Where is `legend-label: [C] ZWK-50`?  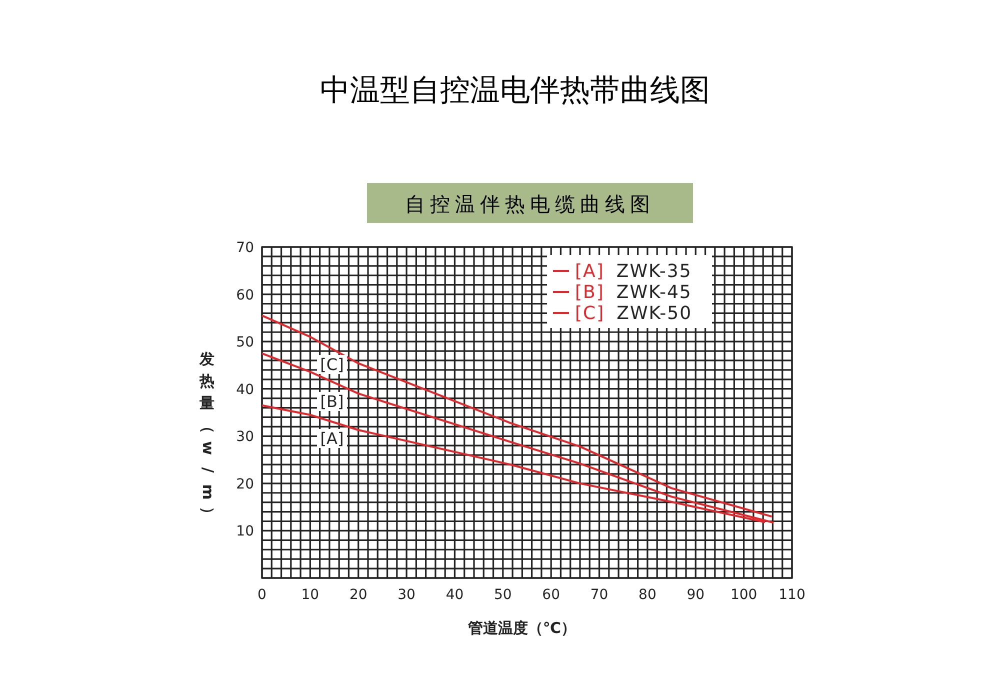 legend-label: [C] ZWK-50 is located at coordinates (633, 313).